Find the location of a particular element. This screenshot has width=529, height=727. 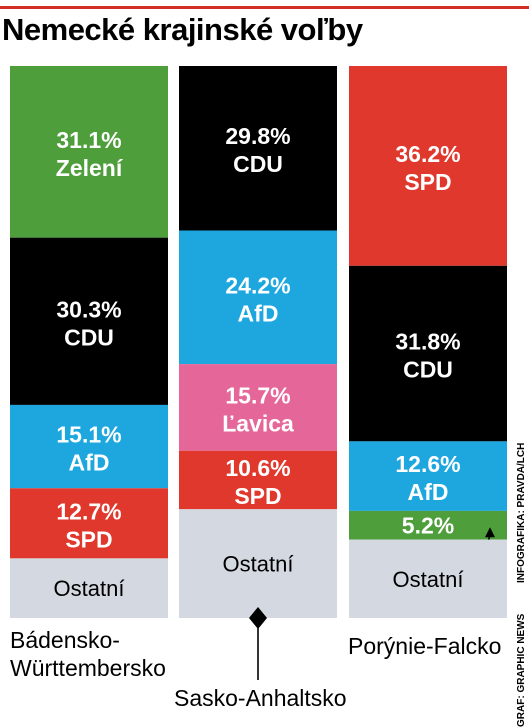

value-label-2-2: 12.6% is located at coordinates (427, 464).